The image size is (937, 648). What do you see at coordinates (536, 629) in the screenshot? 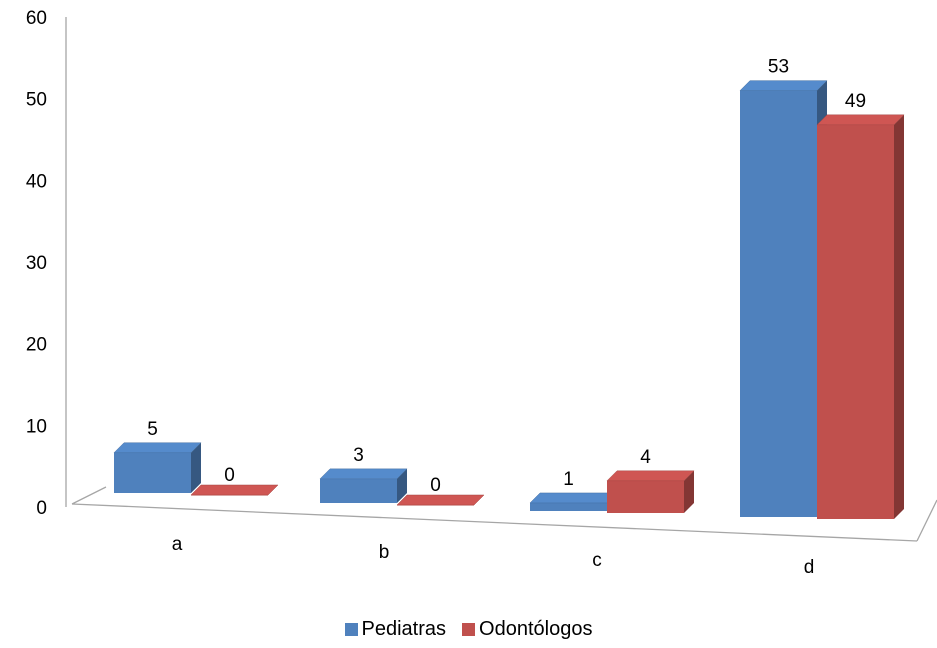
I see `legend-label-odontologos: Odontólogos` at bounding box center [536, 629].